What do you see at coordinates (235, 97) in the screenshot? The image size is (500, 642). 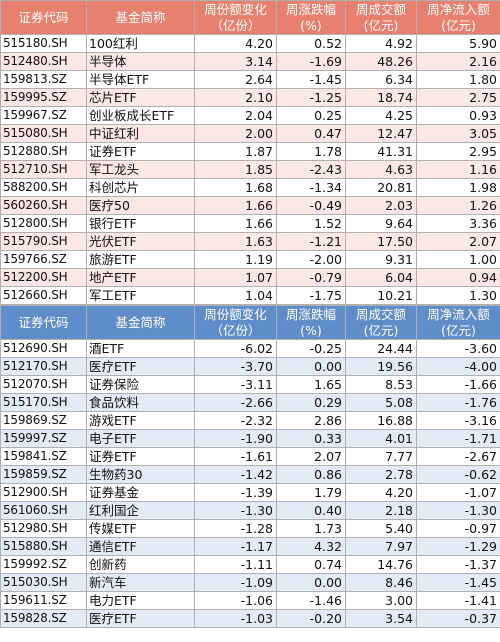 I see `cell-share-change: 2.10` at bounding box center [235, 97].